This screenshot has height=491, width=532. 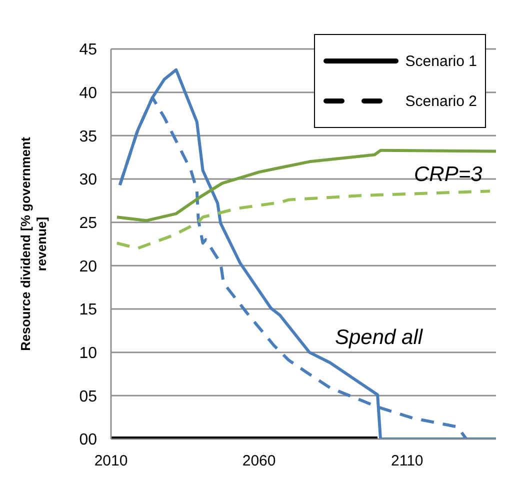 What do you see at coordinates (407, 461) in the screenshot?
I see `x-tick-label: 2110` at bounding box center [407, 461].